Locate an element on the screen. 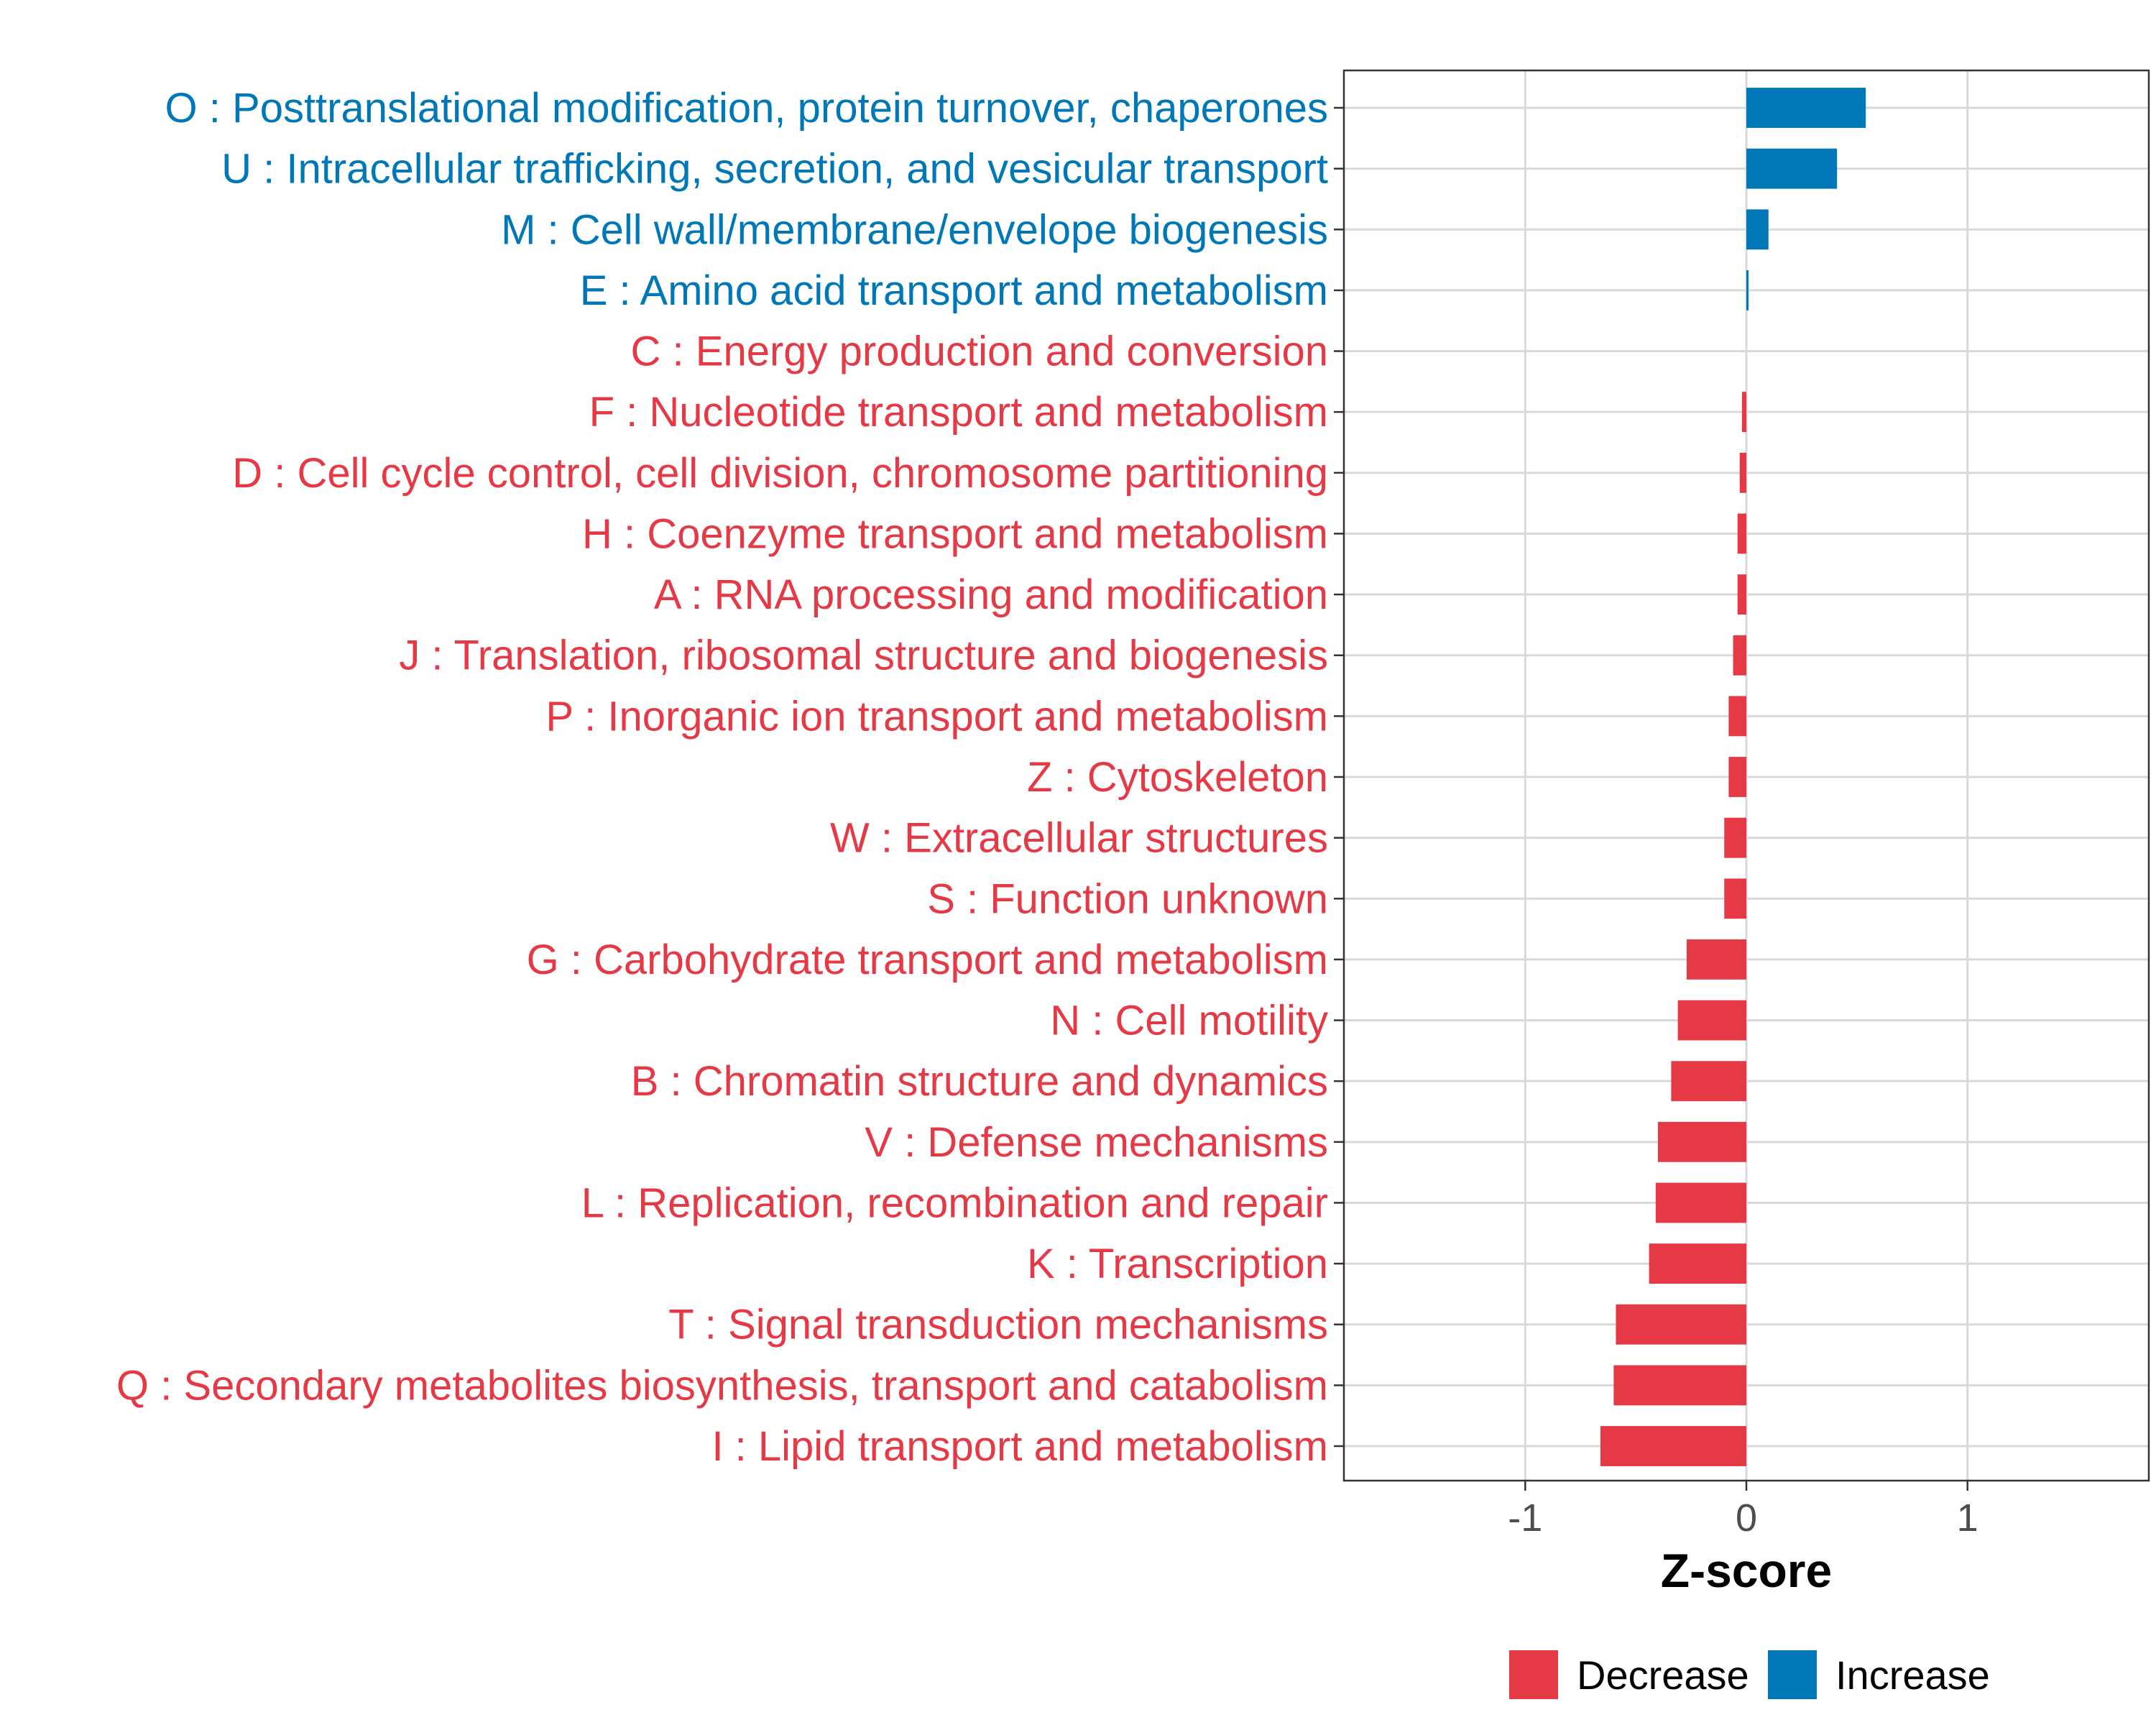 Image resolution: width=2156 pixels, height=1725 pixels. category-label: N : Cell motility is located at coordinates (1189, 1021).